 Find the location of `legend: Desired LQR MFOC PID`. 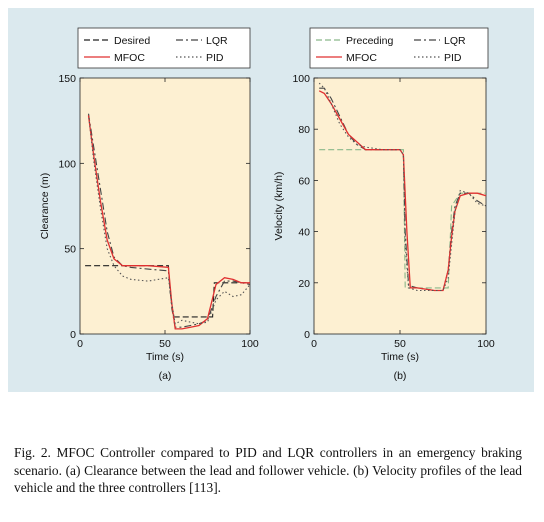

legend: Desired LQR MFOC PID is located at coordinates (164, 48).